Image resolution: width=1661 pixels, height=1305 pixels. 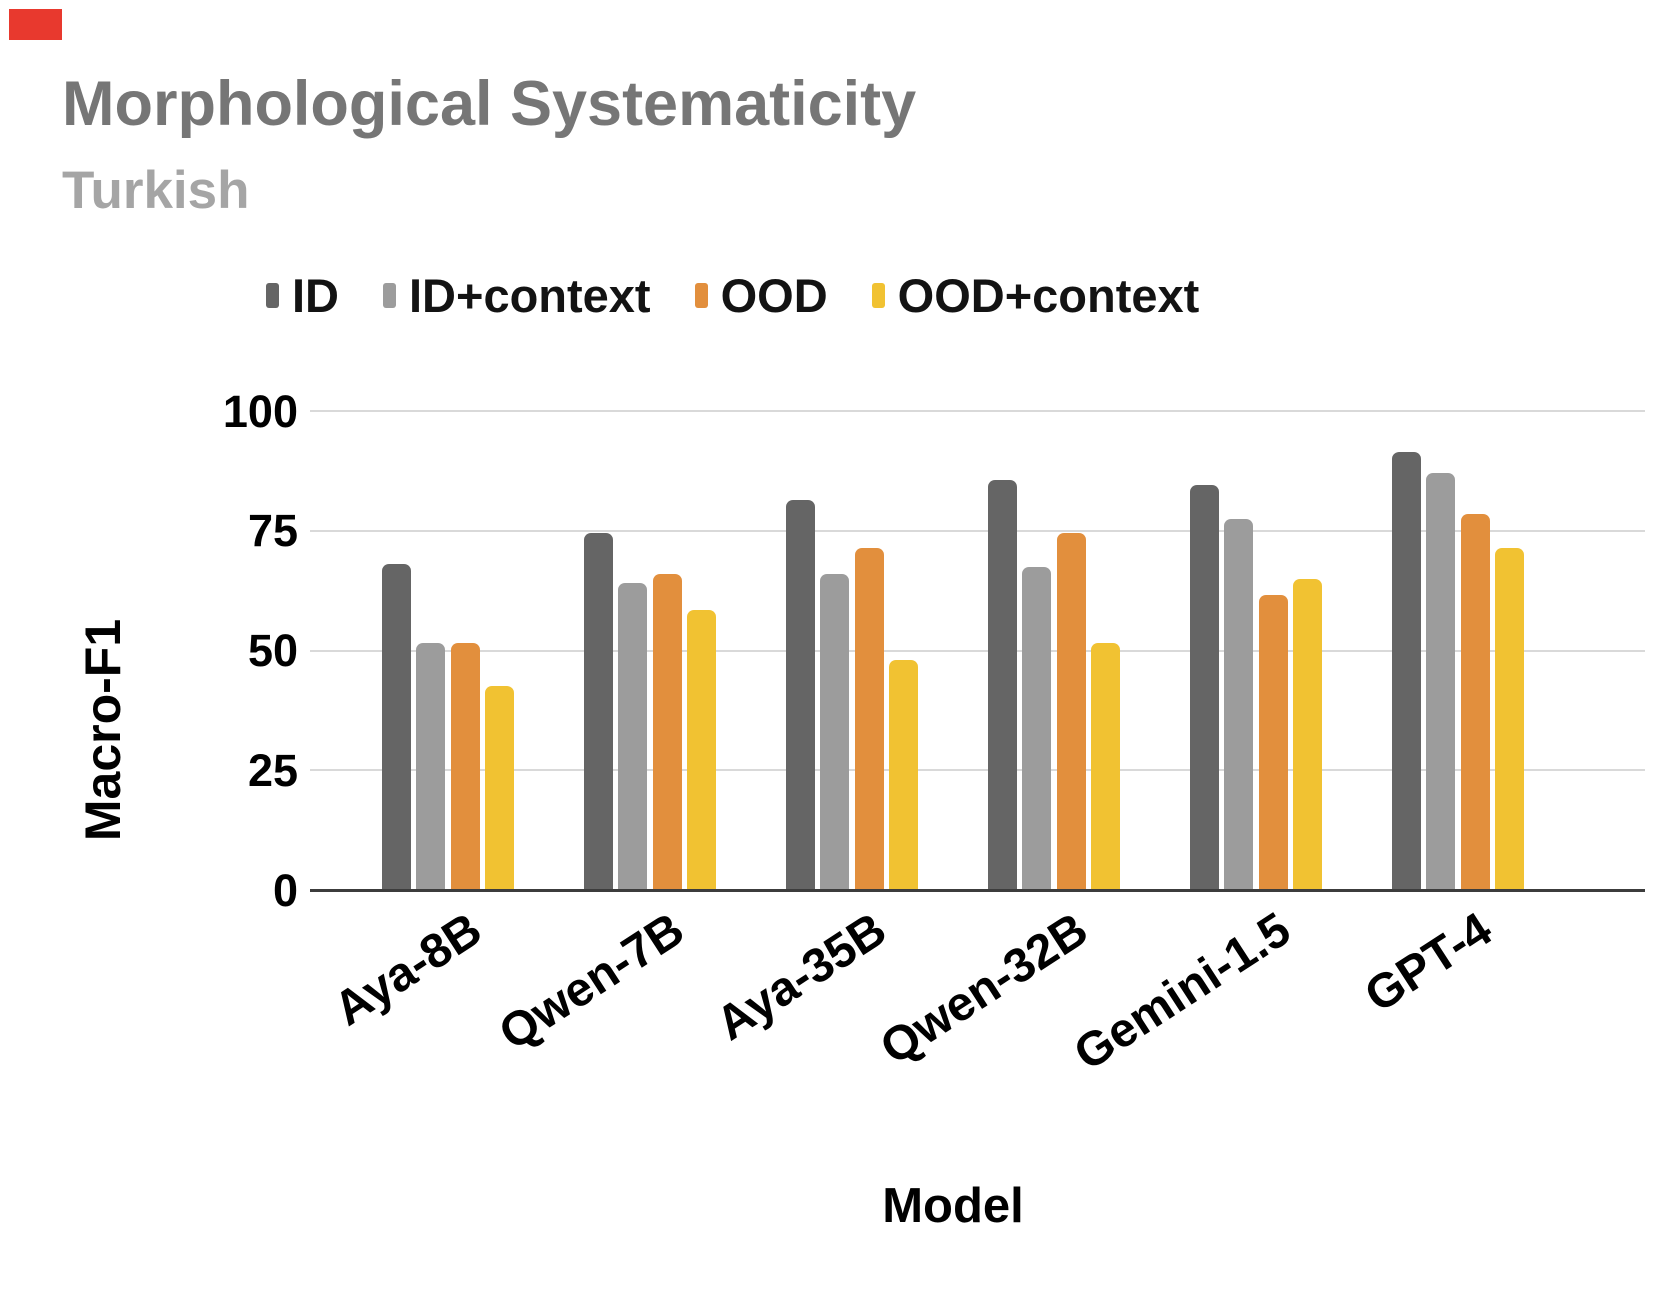 I want to click on bar-Qwen-7B-ID+context, so click(x=633, y=736).